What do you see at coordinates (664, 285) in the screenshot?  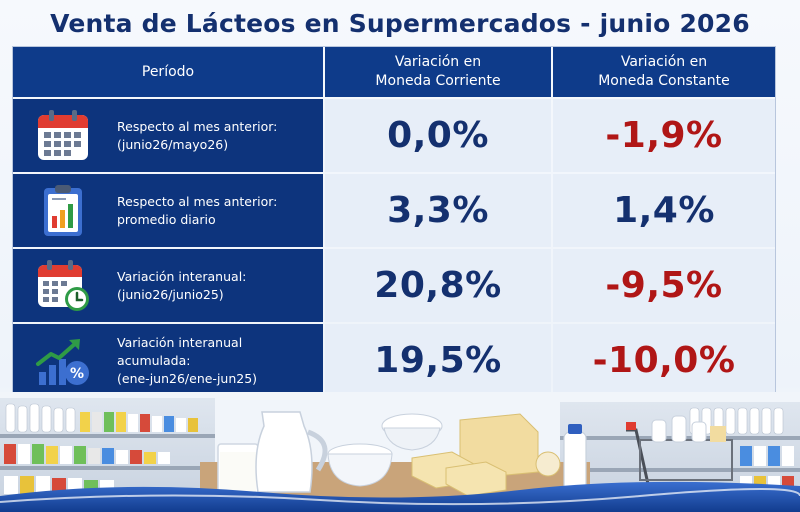 I see `value-constant: -9,5%` at bounding box center [664, 285].